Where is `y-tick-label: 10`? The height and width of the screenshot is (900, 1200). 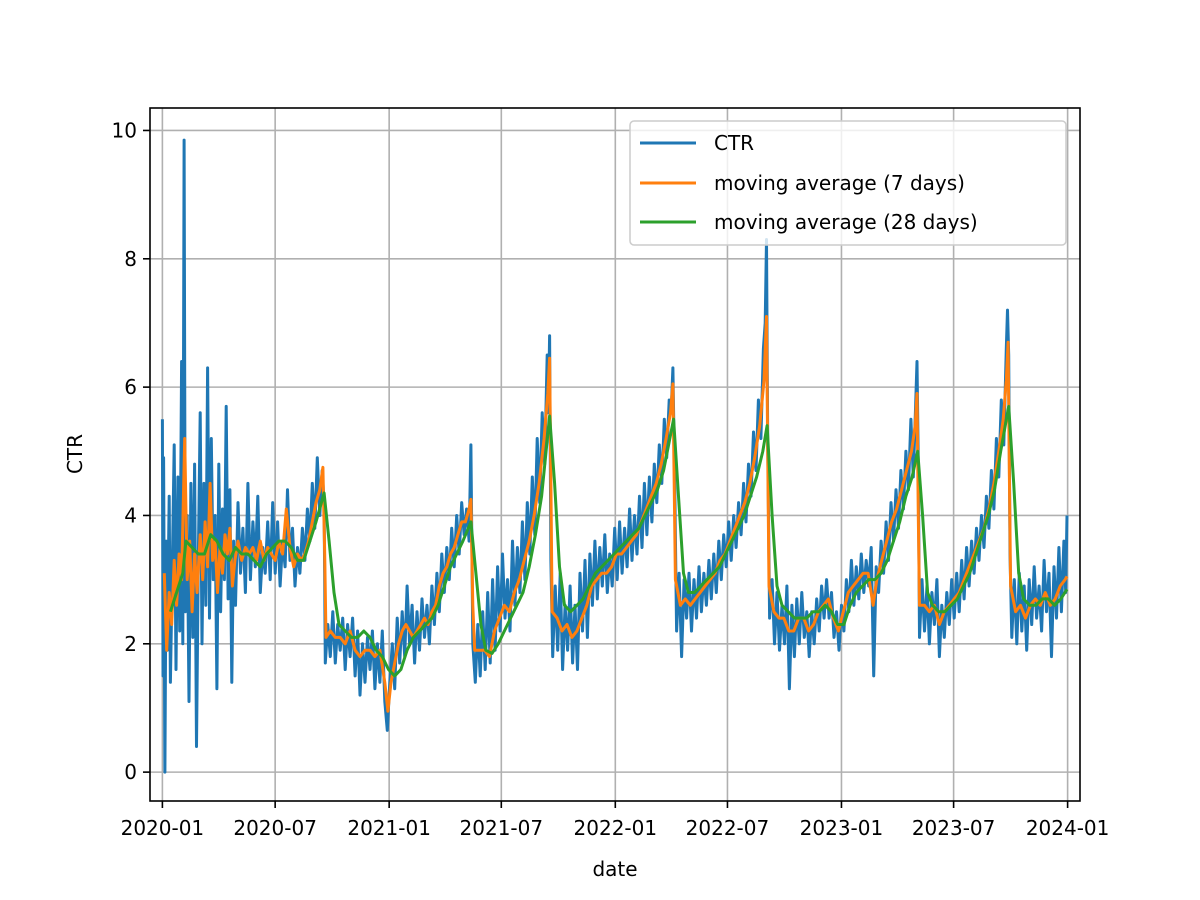 y-tick-label: 10 is located at coordinates (124, 130).